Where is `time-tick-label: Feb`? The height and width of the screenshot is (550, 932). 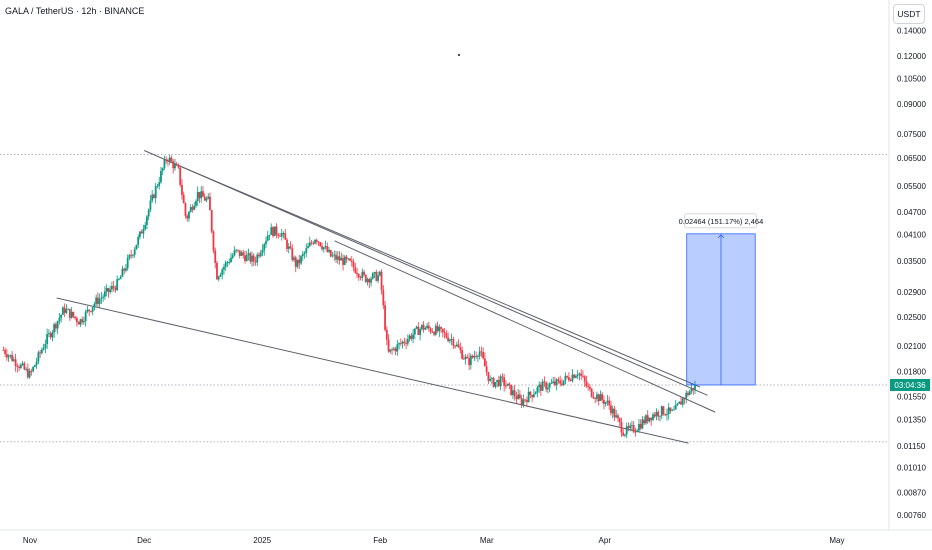
time-tick-label: Feb is located at coordinates (380, 540).